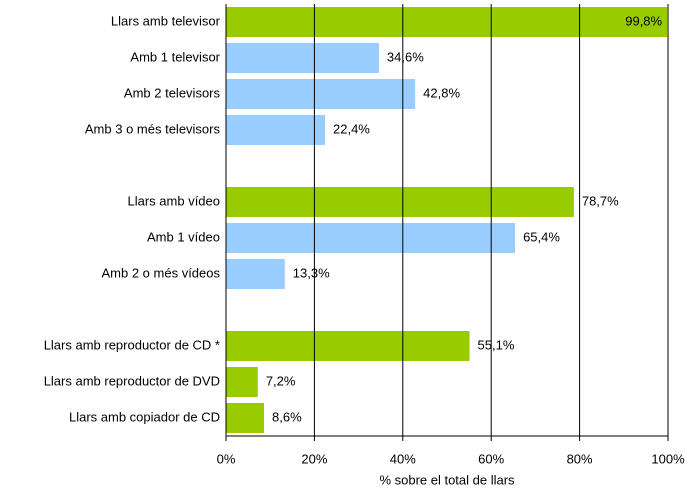  What do you see at coordinates (132, 380) in the screenshot?
I see `y-tick-label: Llars amb reproductor de DVD` at bounding box center [132, 380].